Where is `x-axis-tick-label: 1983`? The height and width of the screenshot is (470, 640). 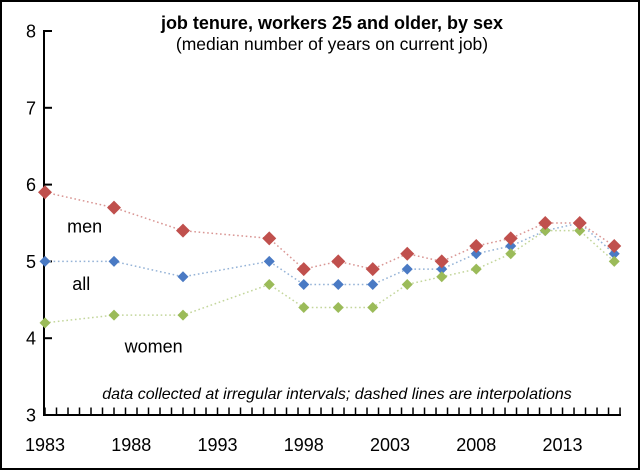 x-axis-tick-label: 1983 is located at coordinates (45, 445).